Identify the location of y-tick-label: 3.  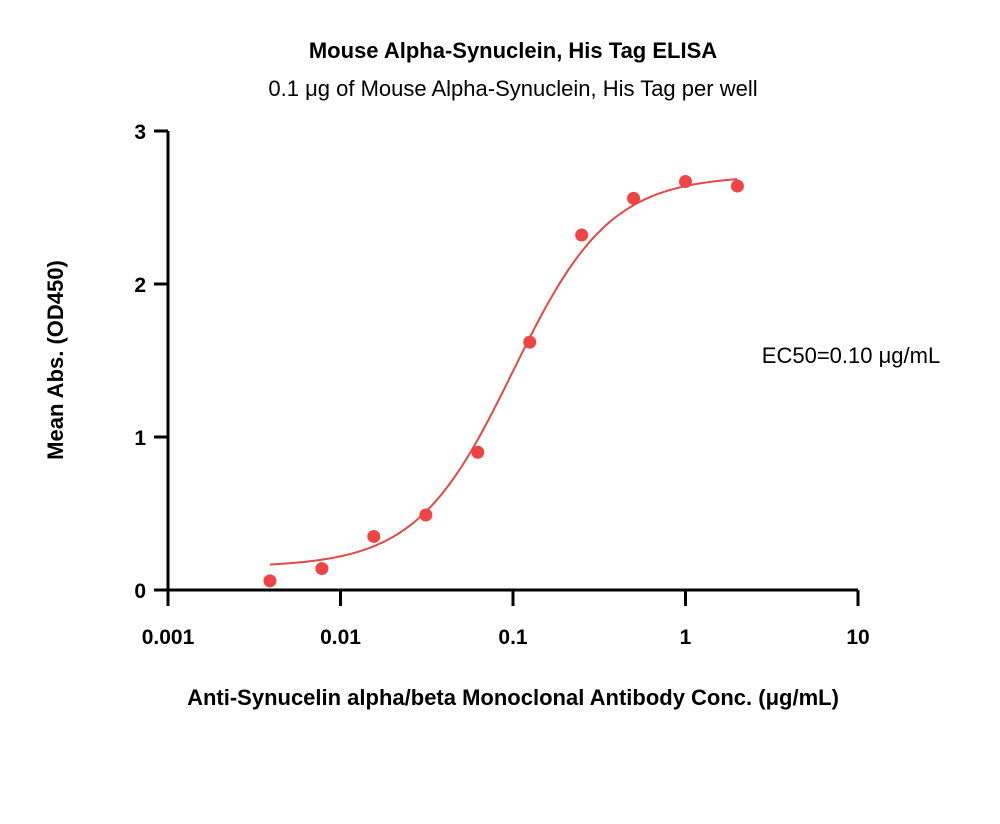
(140, 132).